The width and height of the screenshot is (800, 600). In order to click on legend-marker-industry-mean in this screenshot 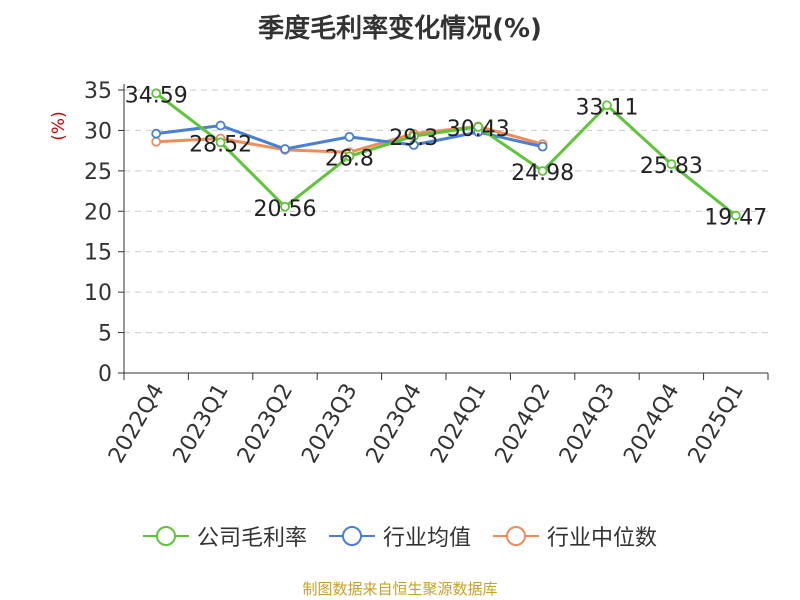, I will do `click(351, 536)`.